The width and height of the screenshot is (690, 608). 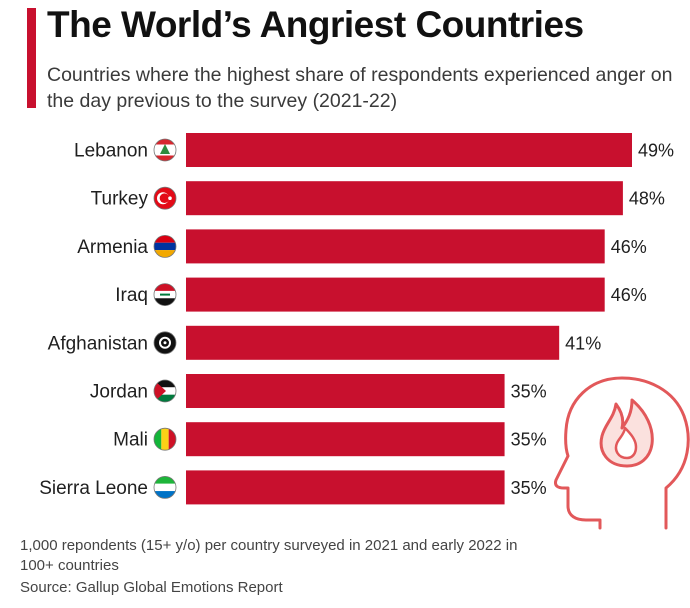 What do you see at coordinates (151, 587) in the screenshot?
I see `source-line: Source: Gallup Global Emotions Report` at bounding box center [151, 587].